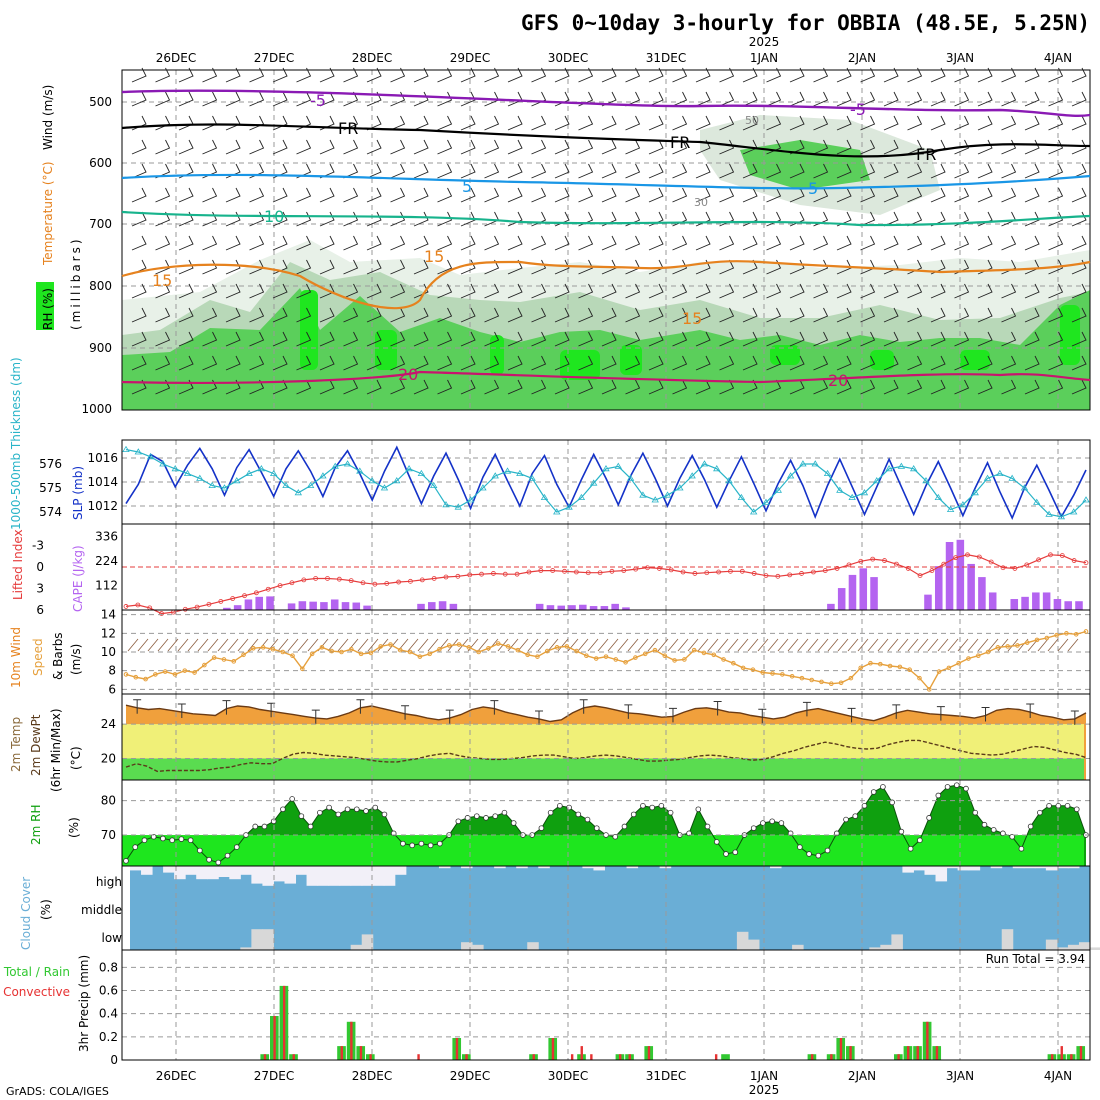 This screenshot has width=1100, height=1100. What do you see at coordinates (36, 745) in the screenshot?
I see `dewpt-ylabel: 2m DewPt` at bounding box center [36, 745].